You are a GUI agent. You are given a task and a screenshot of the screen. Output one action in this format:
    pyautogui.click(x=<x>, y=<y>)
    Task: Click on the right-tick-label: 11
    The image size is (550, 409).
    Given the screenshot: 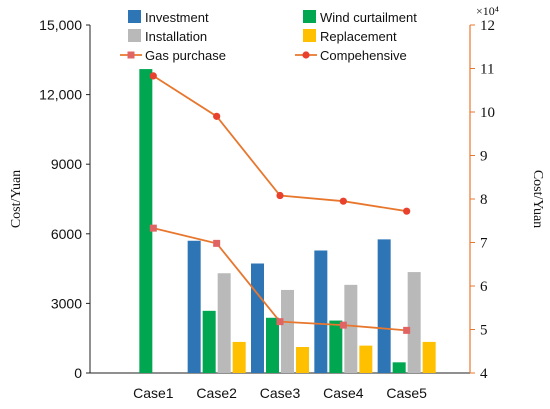 What is the action you would take?
    pyautogui.click(x=487, y=70)
    